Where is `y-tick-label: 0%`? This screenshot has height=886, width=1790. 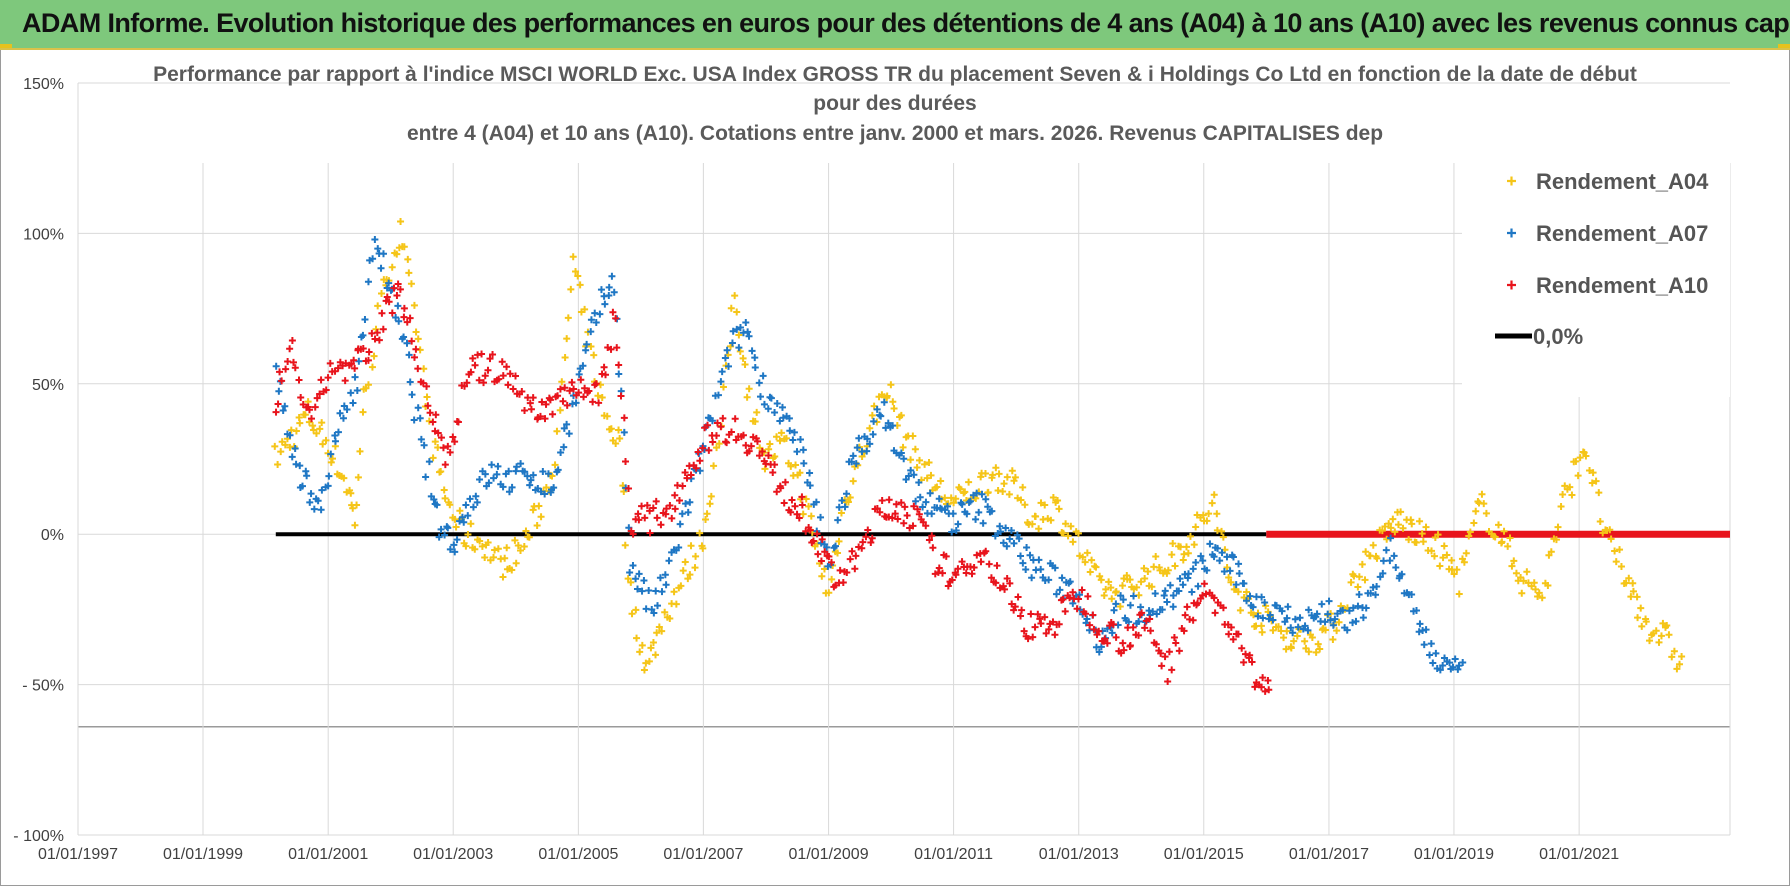
y-tick-label: 0% is located at coordinates (52, 535).